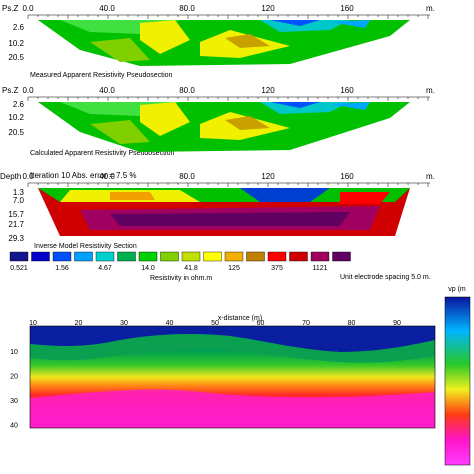 The width and height of the screenshot is (474, 474). I want to click on legend-label: 1.56, so click(62, 268).